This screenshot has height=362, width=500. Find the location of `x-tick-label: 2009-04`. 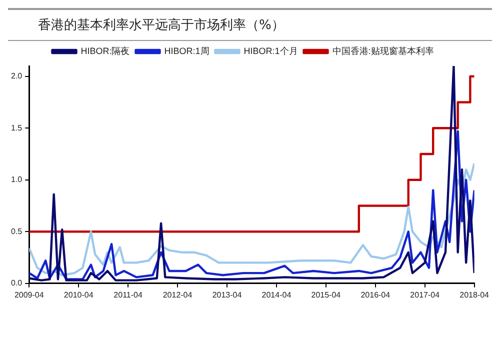

x-tick-label: 2009-04 is located at coordinates (29, 295).